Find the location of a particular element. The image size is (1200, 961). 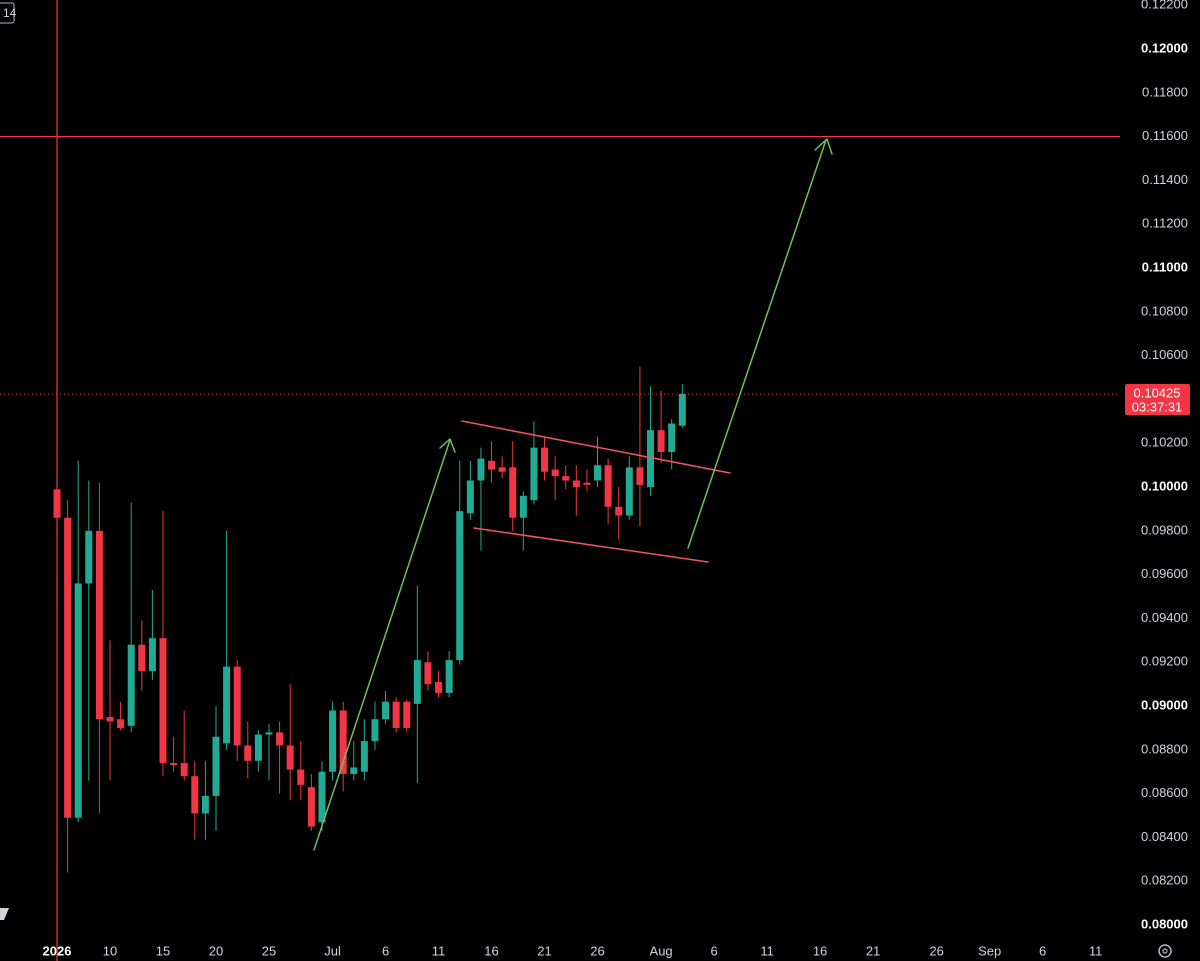

x-tick-label: Jul is located at coordinates (332, 950).